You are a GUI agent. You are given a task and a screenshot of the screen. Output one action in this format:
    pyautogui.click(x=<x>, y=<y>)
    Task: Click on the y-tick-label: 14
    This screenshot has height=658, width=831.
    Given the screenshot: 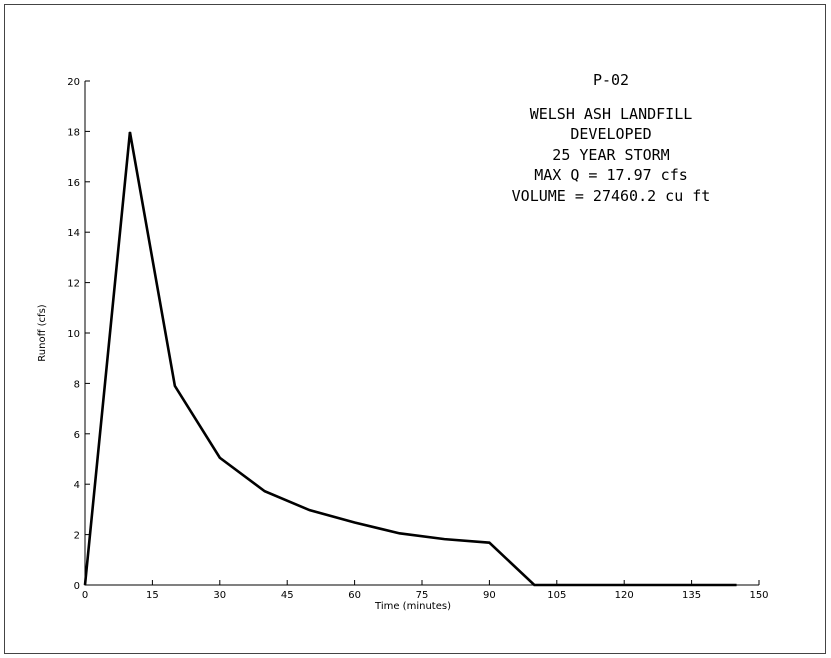 What is the action you would take?
    pyautogui.click(x=73, y=233)
    